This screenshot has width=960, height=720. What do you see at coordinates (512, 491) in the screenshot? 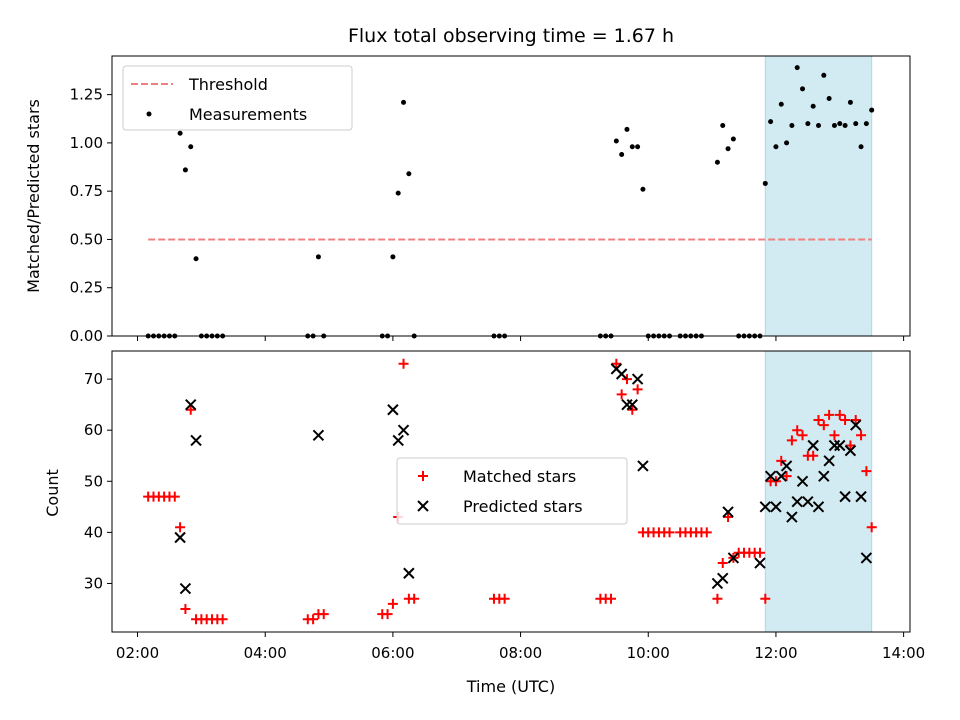
I see `bottom-legend-box` at bounding box center [512, 491].